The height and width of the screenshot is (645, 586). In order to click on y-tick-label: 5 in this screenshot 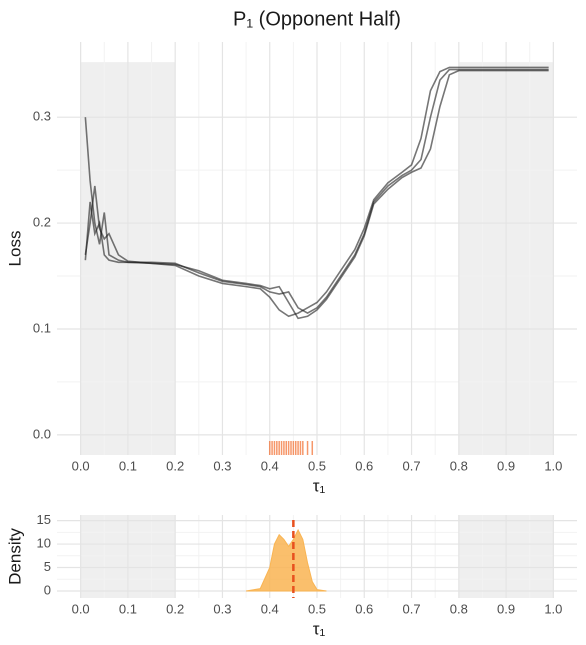, I will do `click(47, 566)`.